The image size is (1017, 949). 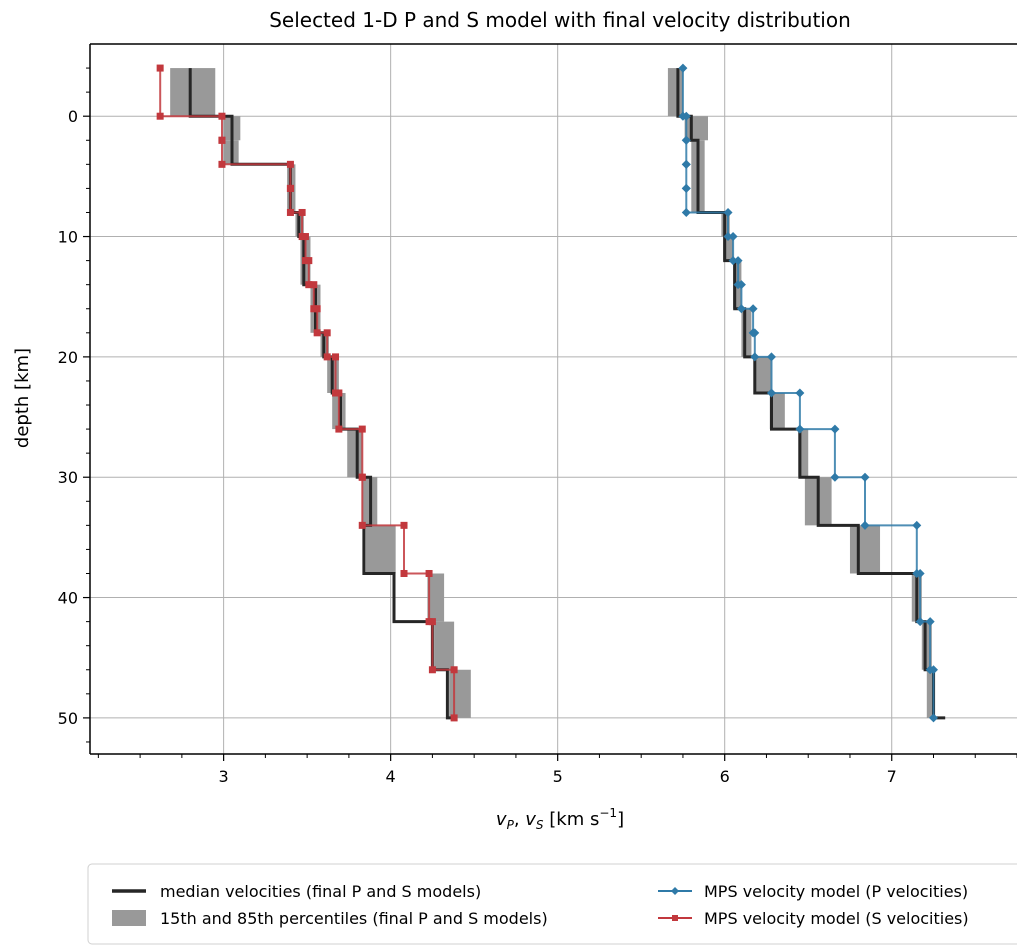 I want to click on y-tick-label: 30, so click(x=68, y=477).